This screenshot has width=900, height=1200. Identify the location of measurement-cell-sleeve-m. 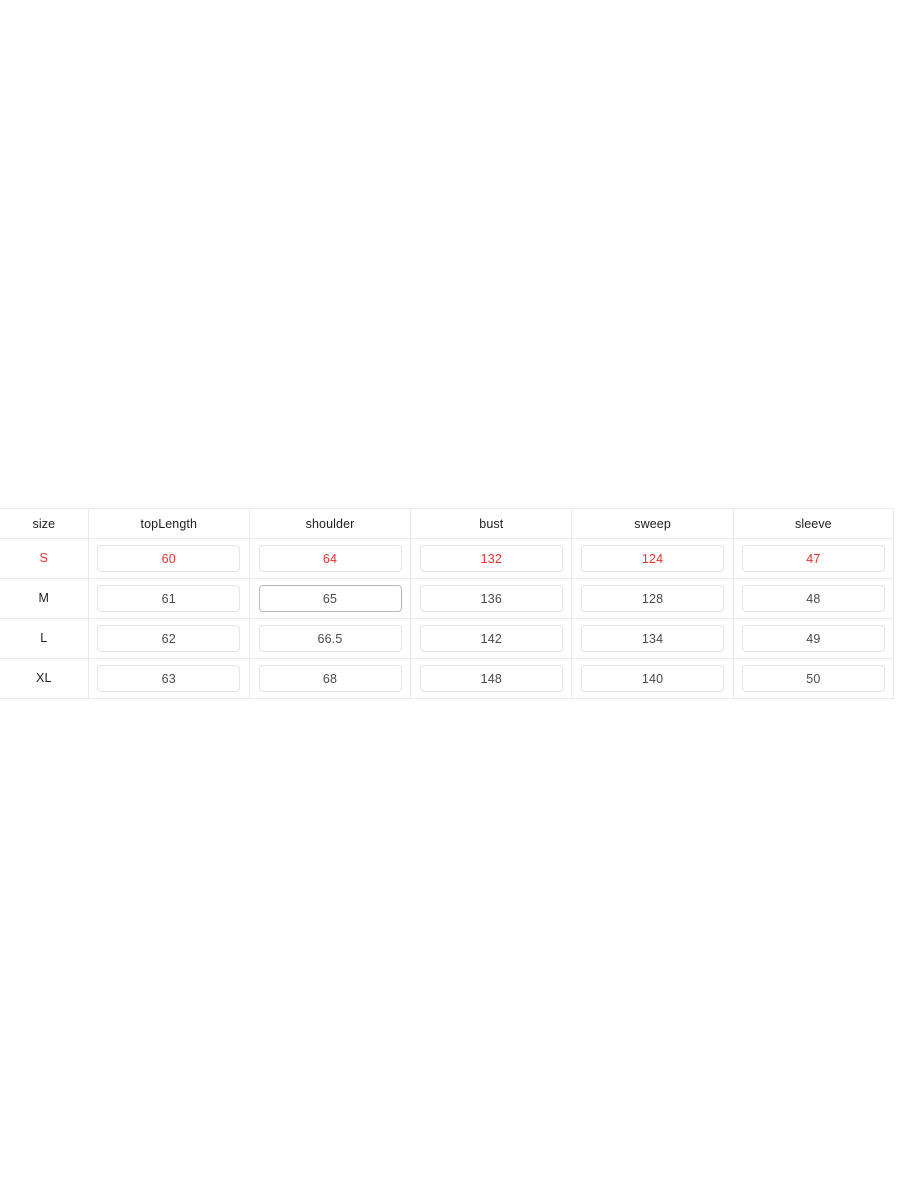
(813, 598).